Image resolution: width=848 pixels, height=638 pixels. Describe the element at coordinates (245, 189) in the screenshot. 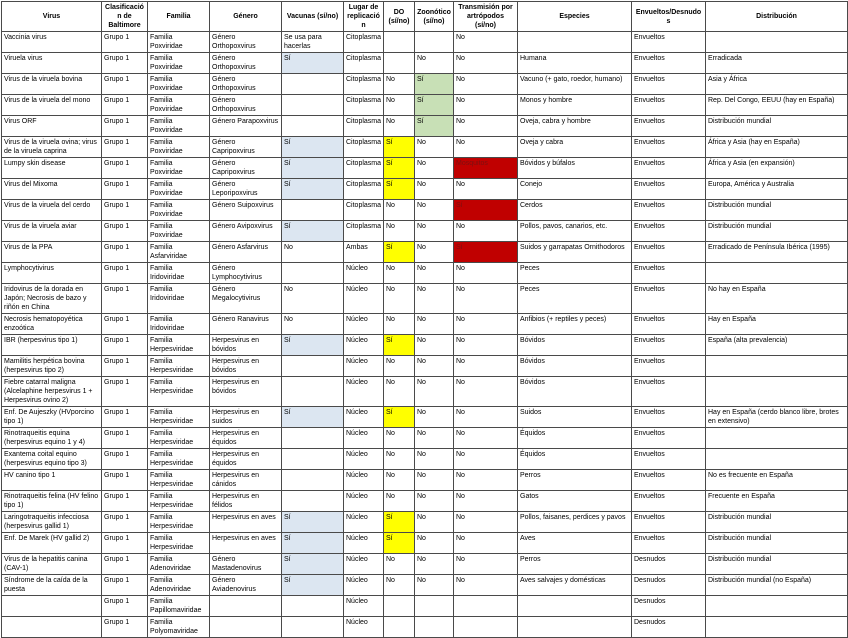

I see `cell-genero: Género Leporipoxvirus` at that location.